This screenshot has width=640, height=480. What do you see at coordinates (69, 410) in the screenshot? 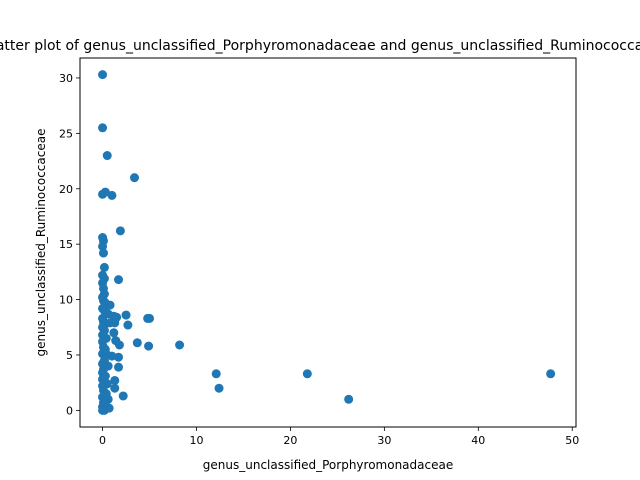
I see `y-tick-label: 0` at bounding box center [69, 410].